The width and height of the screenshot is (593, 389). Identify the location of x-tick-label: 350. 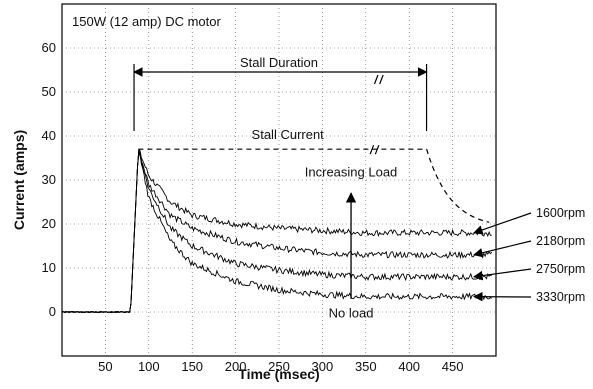
(366, 366).